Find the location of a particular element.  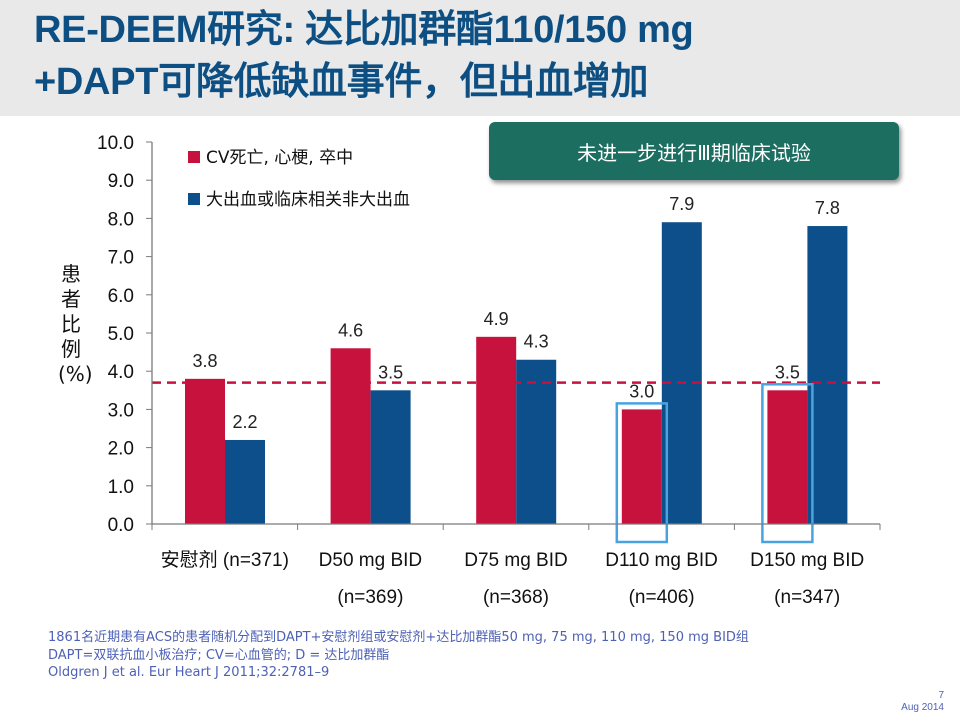

data-label: 3.0 is located at coordinates (641, 391).